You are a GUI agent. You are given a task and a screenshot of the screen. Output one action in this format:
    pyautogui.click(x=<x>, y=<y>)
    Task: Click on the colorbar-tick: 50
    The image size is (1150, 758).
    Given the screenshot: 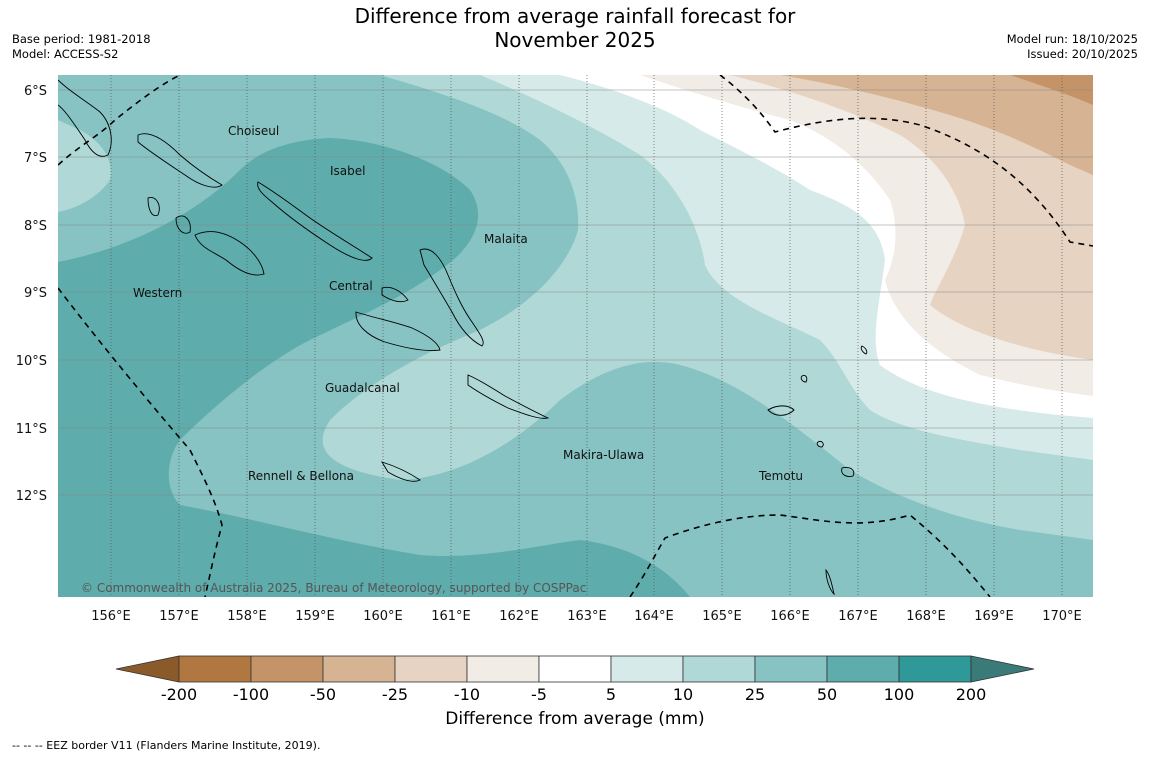 What is the action you would take?
    pyautogui.click(x=827, y=694)
    